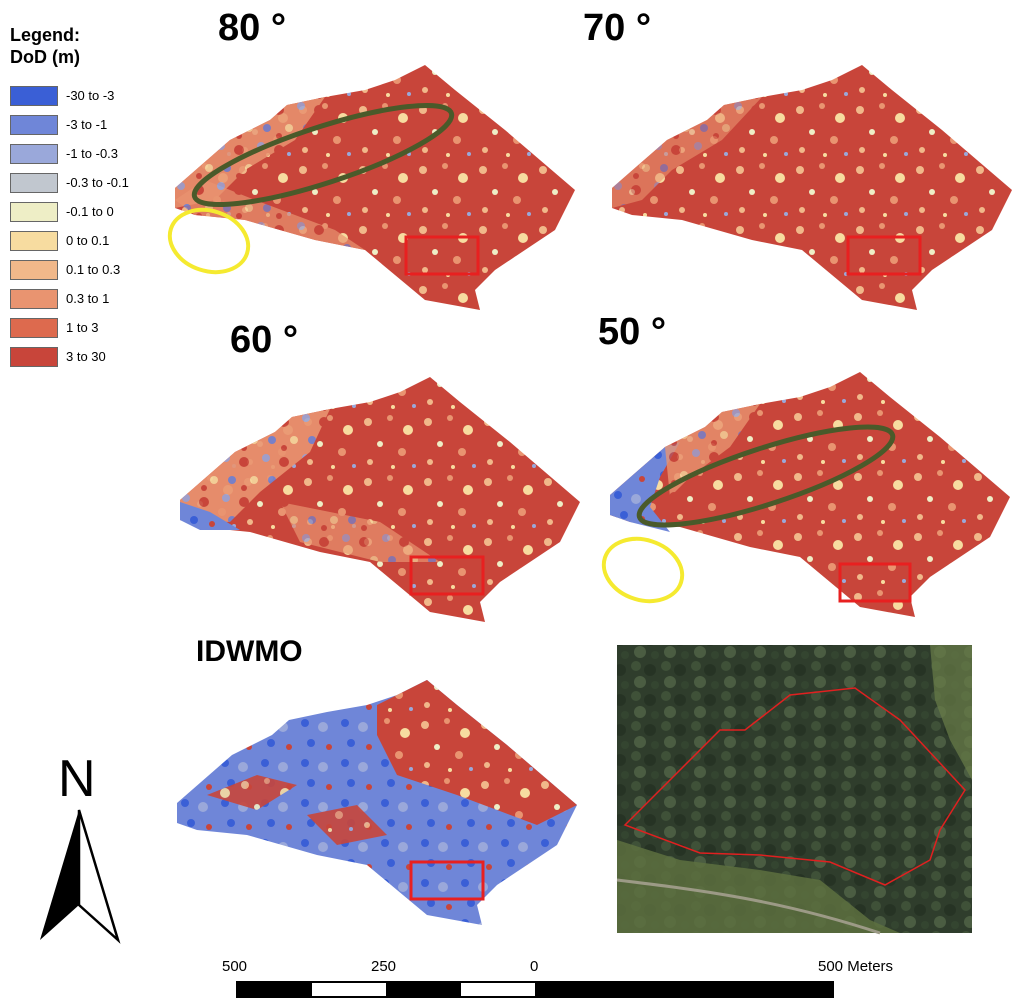  Describe the element at coordinates (535, 989) in the screenshot. I see `scale-bar` at that location.